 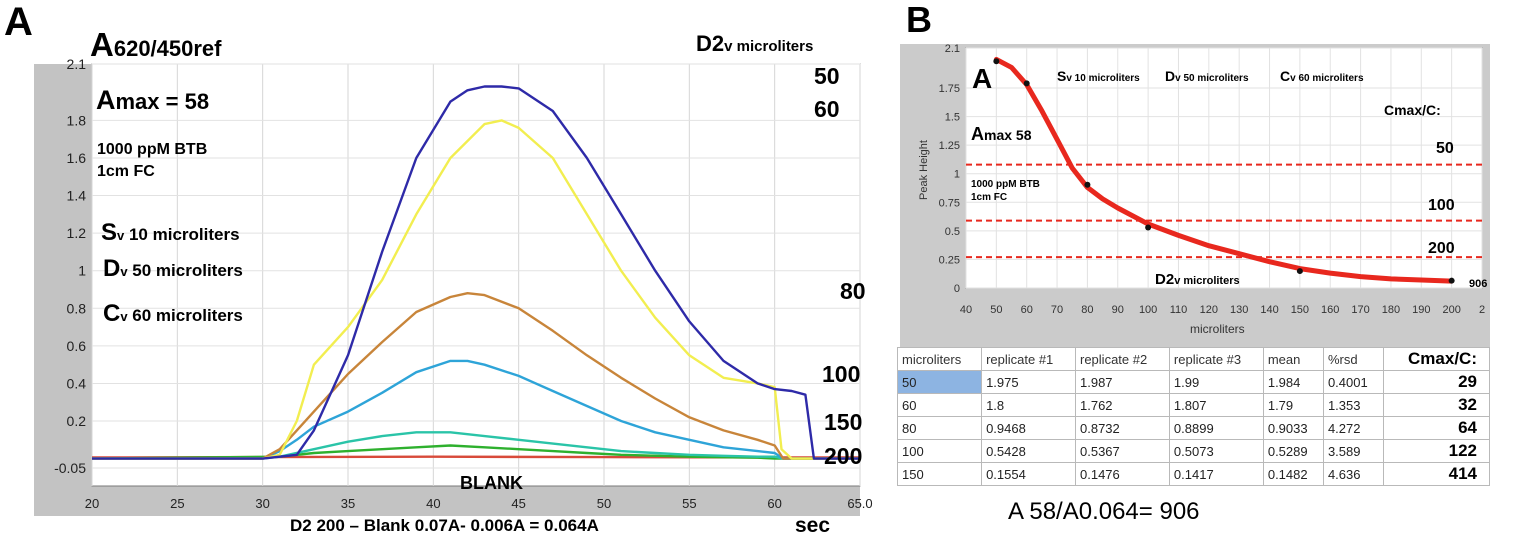 What do you see at coordinates (444, 525) in the screenshot?
I see `panel-a-caption: D2 200 – Blank 0.07A- 0.006A = 0.064A` at bounding box center [444, 525].